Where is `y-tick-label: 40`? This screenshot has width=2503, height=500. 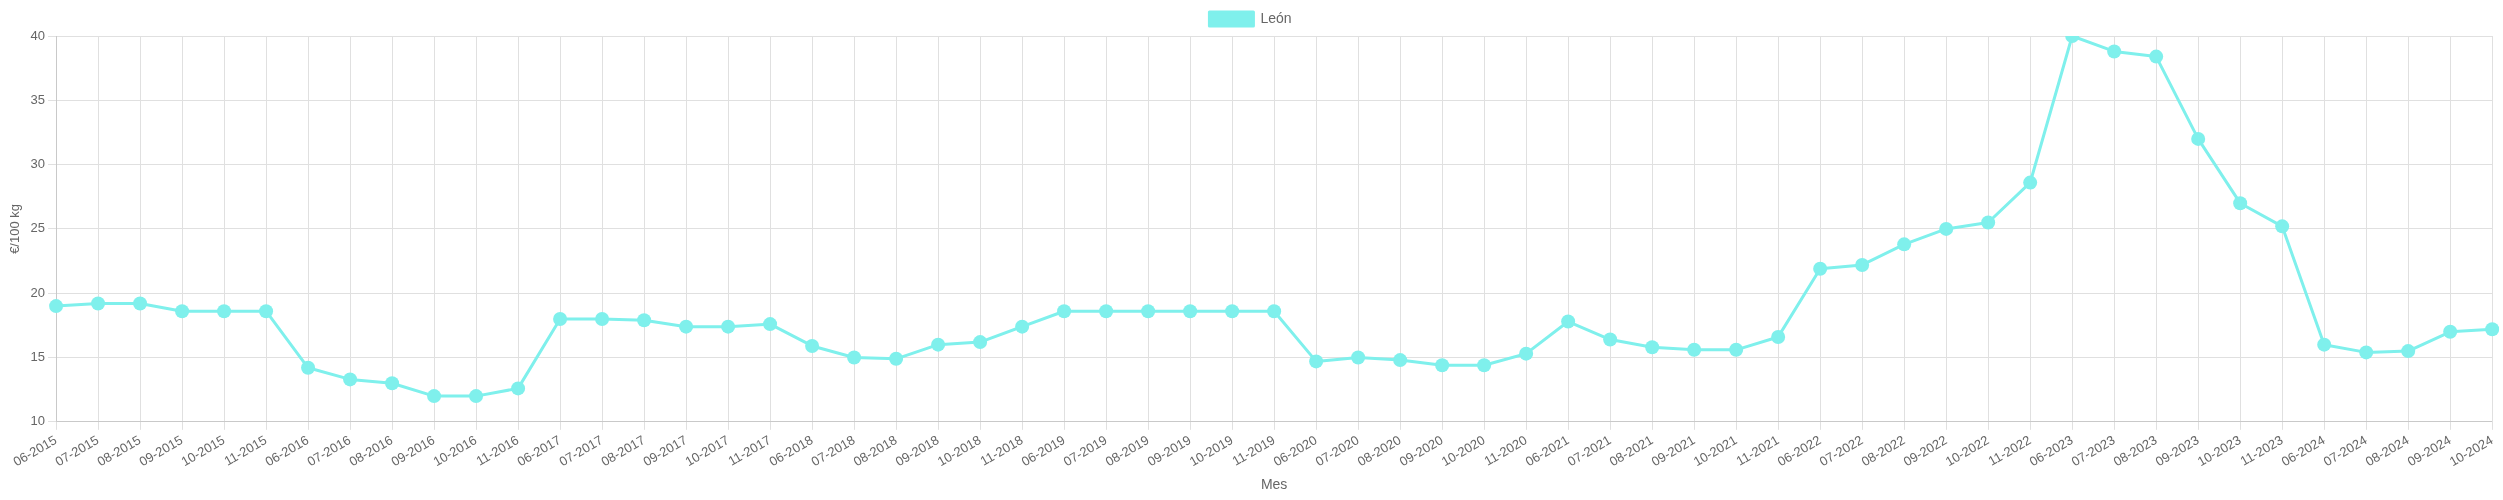
y-tick-label: 40 is located at coordinates (38, 35).